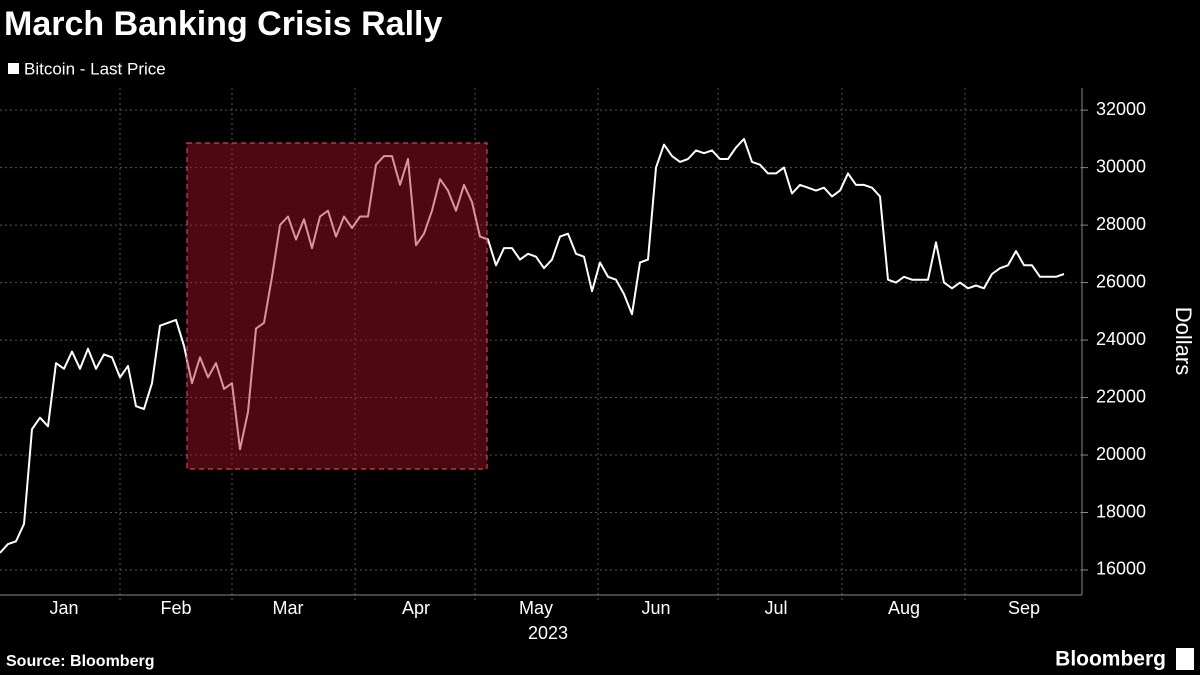  What do you see at coordinates (1185, 659) in the screenshot?
I see `brand-icon` at bounding box center [1185, 659].